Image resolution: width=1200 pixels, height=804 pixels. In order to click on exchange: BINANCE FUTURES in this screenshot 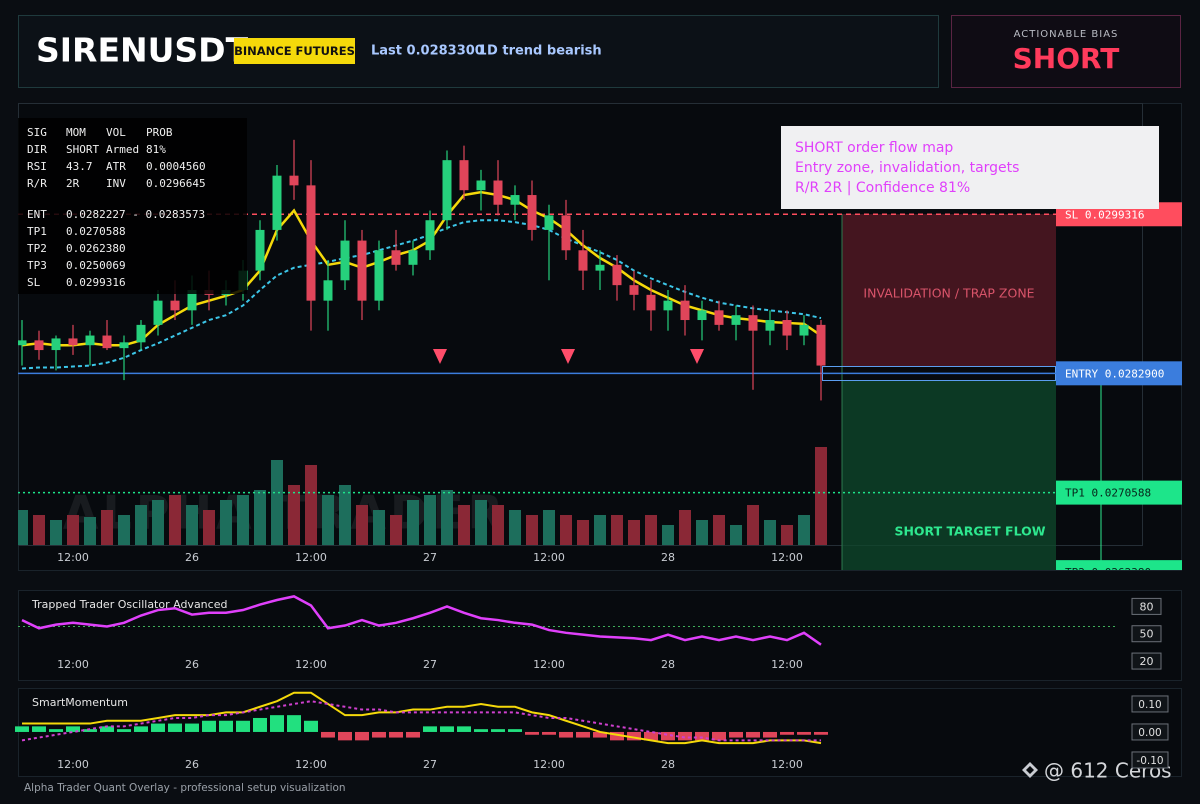, I will do `click(294, 51)`.